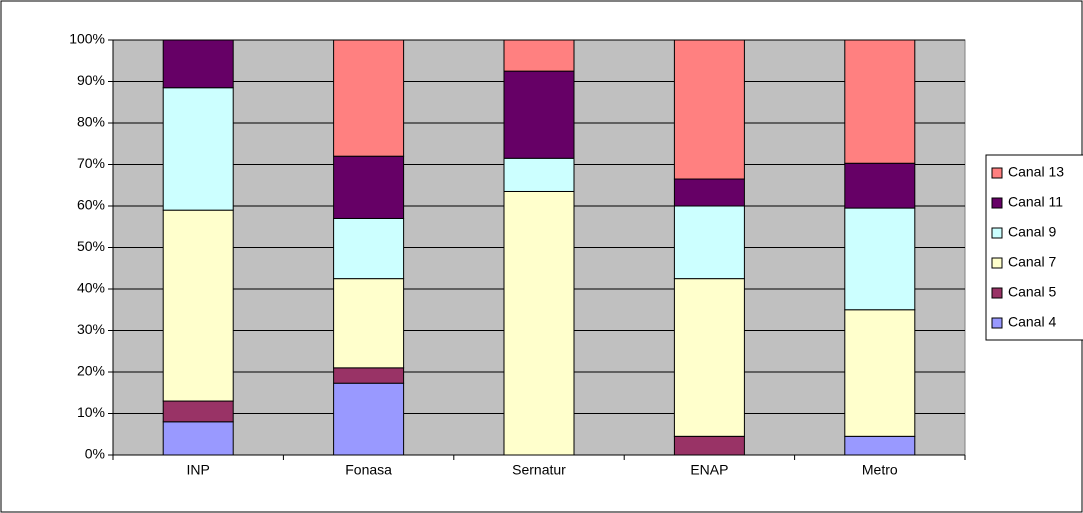 The width and height of the screenshot is (1083, 513). Describe the element at coordinates (539, 470) in the screenshot. I see `x-tick-label: Sernatur` at that location.